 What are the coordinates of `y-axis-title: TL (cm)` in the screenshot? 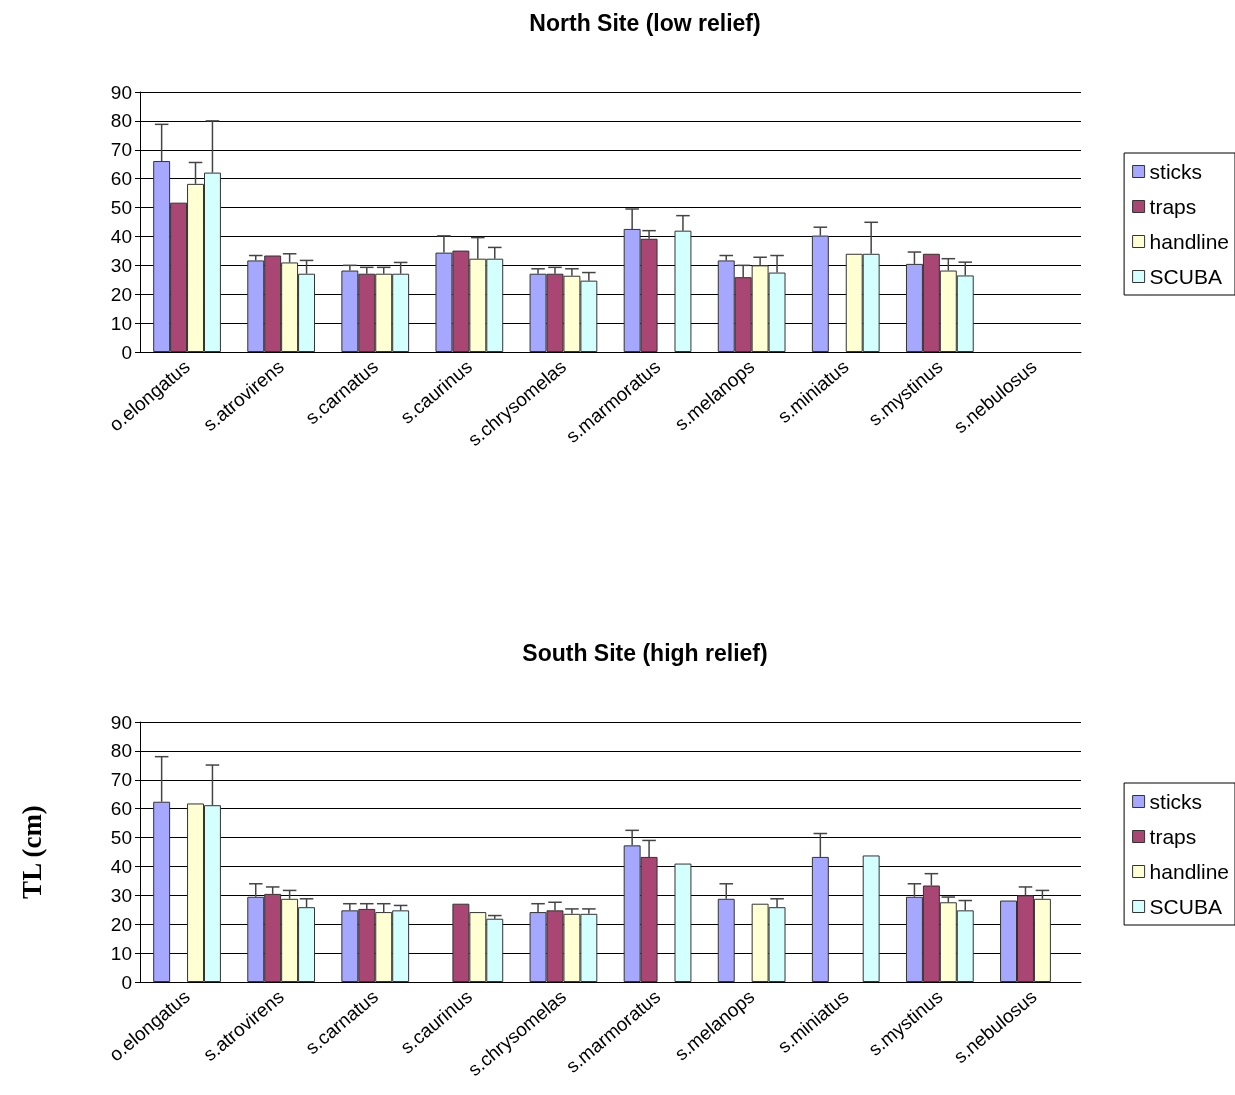 It's located at (31, 852).